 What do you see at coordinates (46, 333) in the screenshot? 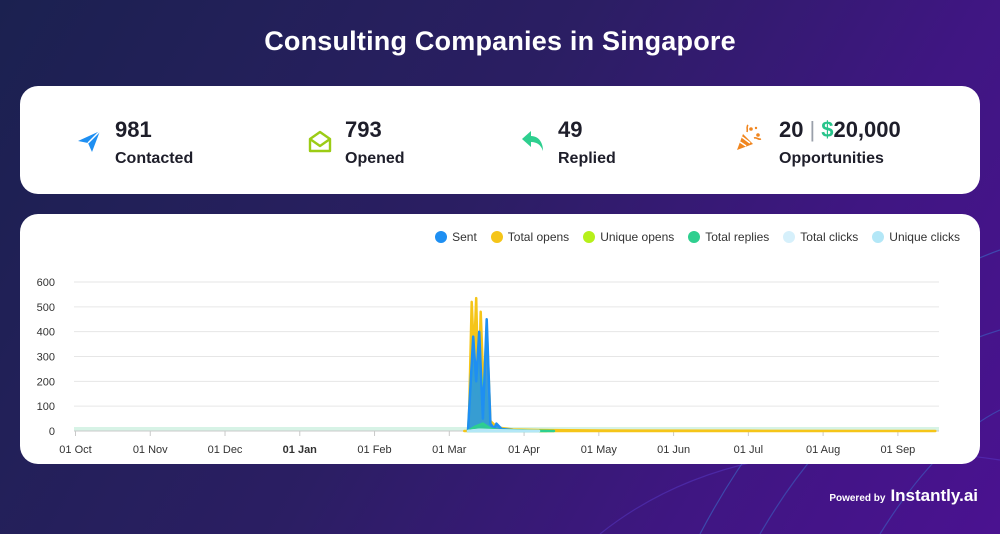
I see `y-tick-label: 400` at bounding box center [46, 333].